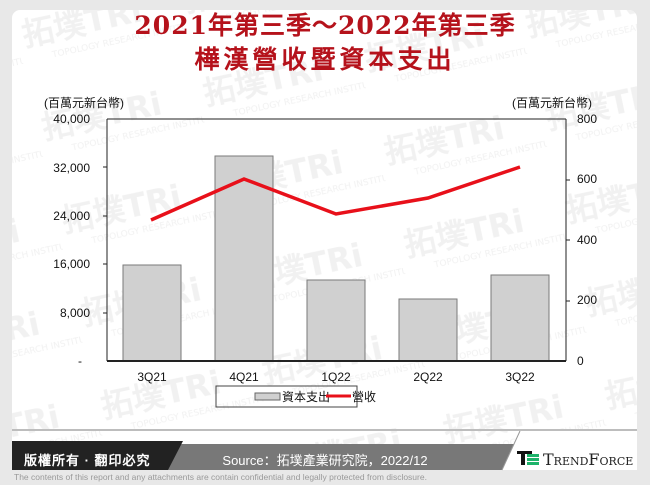 This screenshot has height=485, width=650. What do you see at coordinates (267, 396) in the screenshot?
I see `legend-bar-swatch` at bounding box center [267, 396].